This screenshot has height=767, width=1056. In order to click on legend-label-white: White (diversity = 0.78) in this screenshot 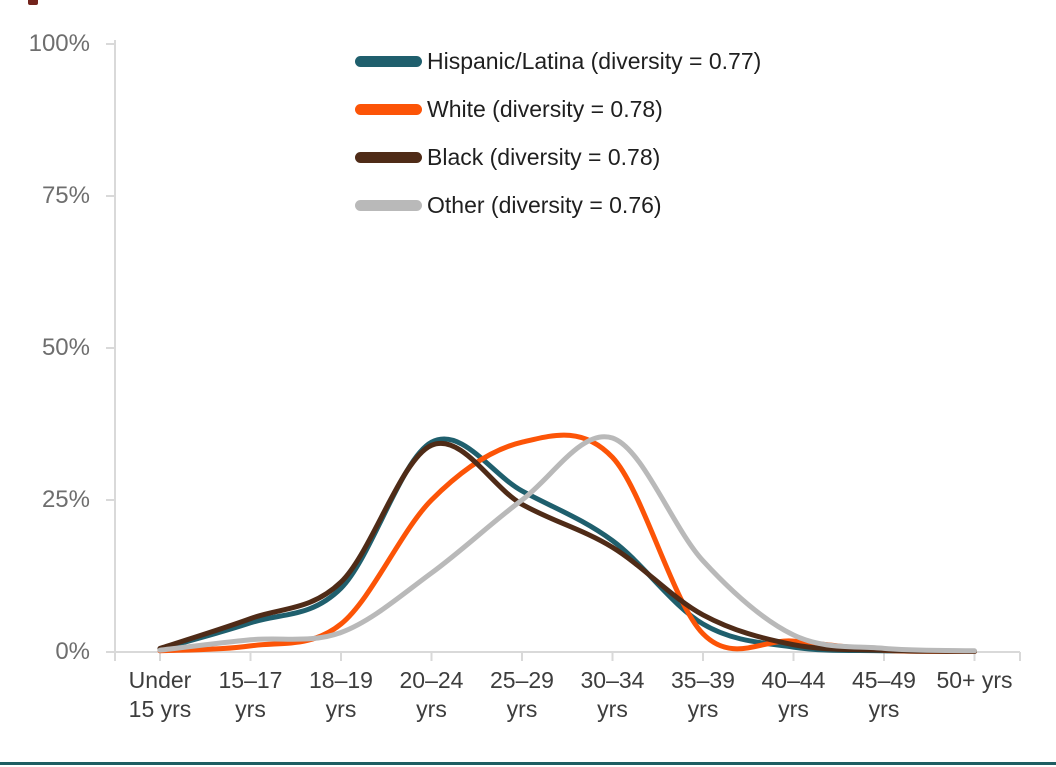, I will do `click(545, 108)`.